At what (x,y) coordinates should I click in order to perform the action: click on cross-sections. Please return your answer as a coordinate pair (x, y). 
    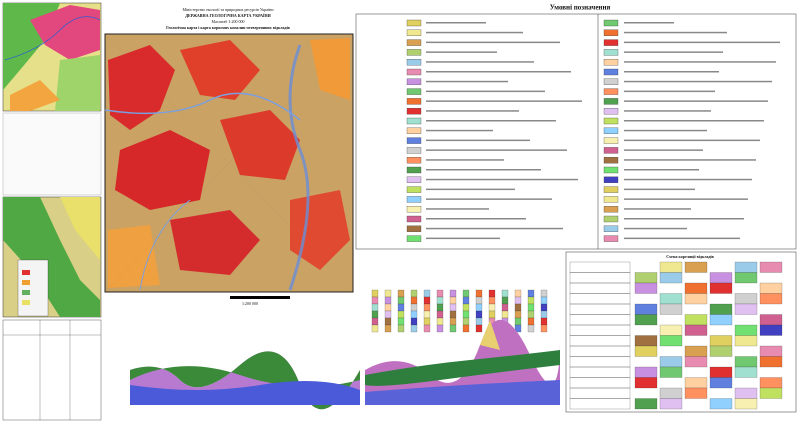
    Looking at the image, I should click on (345, 364).